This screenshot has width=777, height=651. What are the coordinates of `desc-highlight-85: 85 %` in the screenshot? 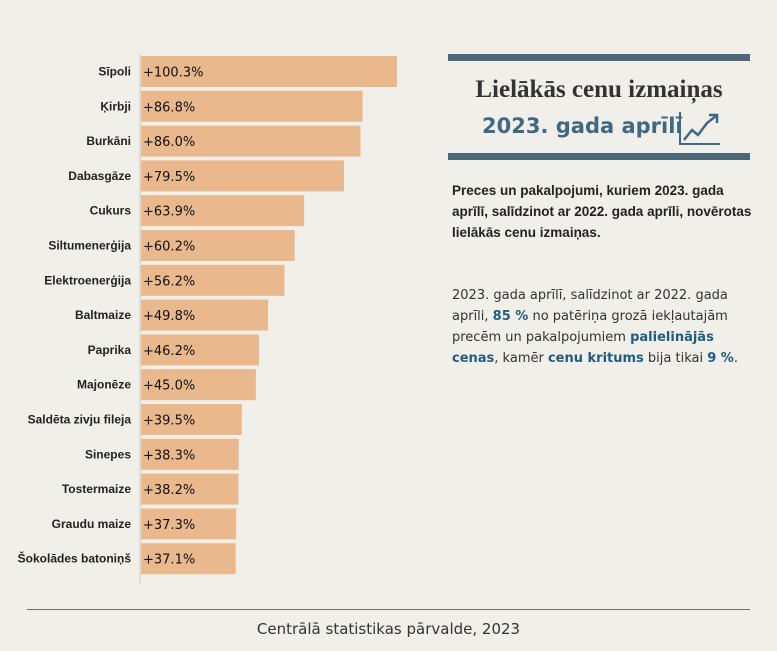 It's located at (510, 316).